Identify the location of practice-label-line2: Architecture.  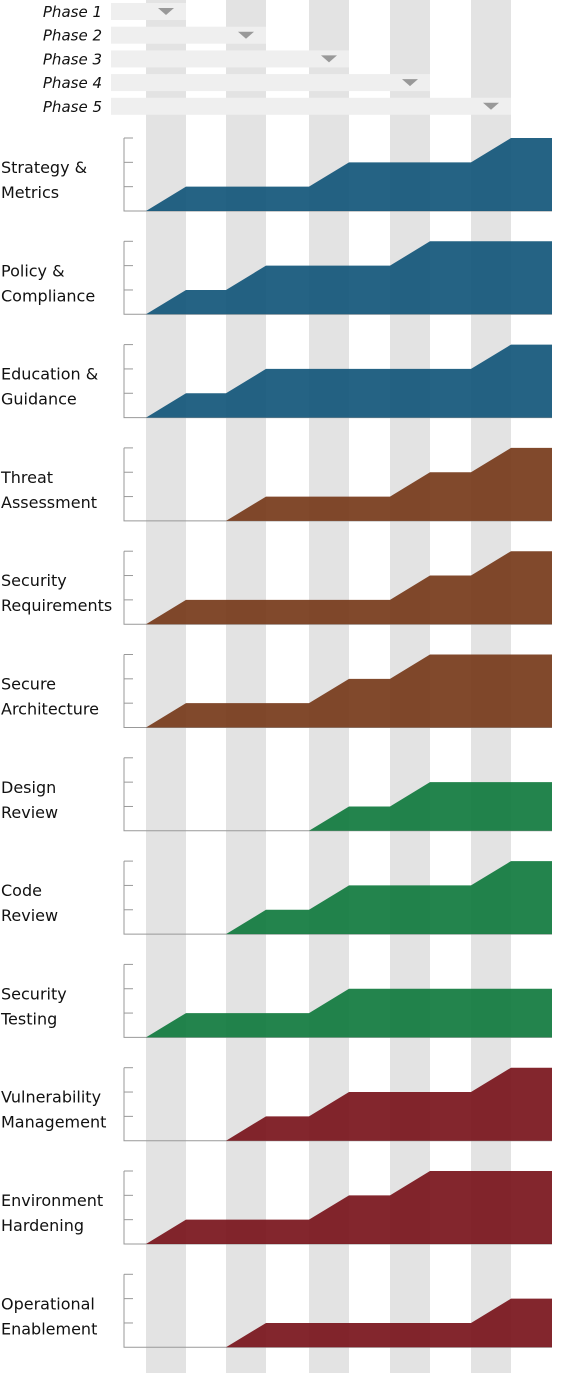
(50, 709).